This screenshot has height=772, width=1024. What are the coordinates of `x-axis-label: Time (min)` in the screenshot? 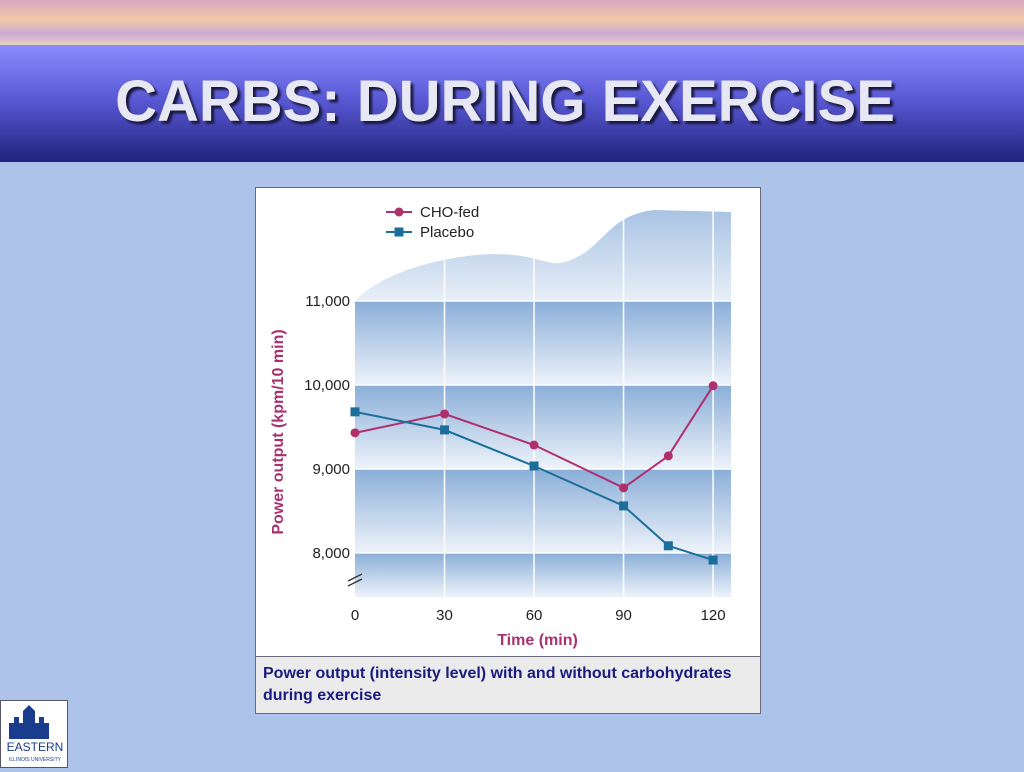 It's located at (537, 640).